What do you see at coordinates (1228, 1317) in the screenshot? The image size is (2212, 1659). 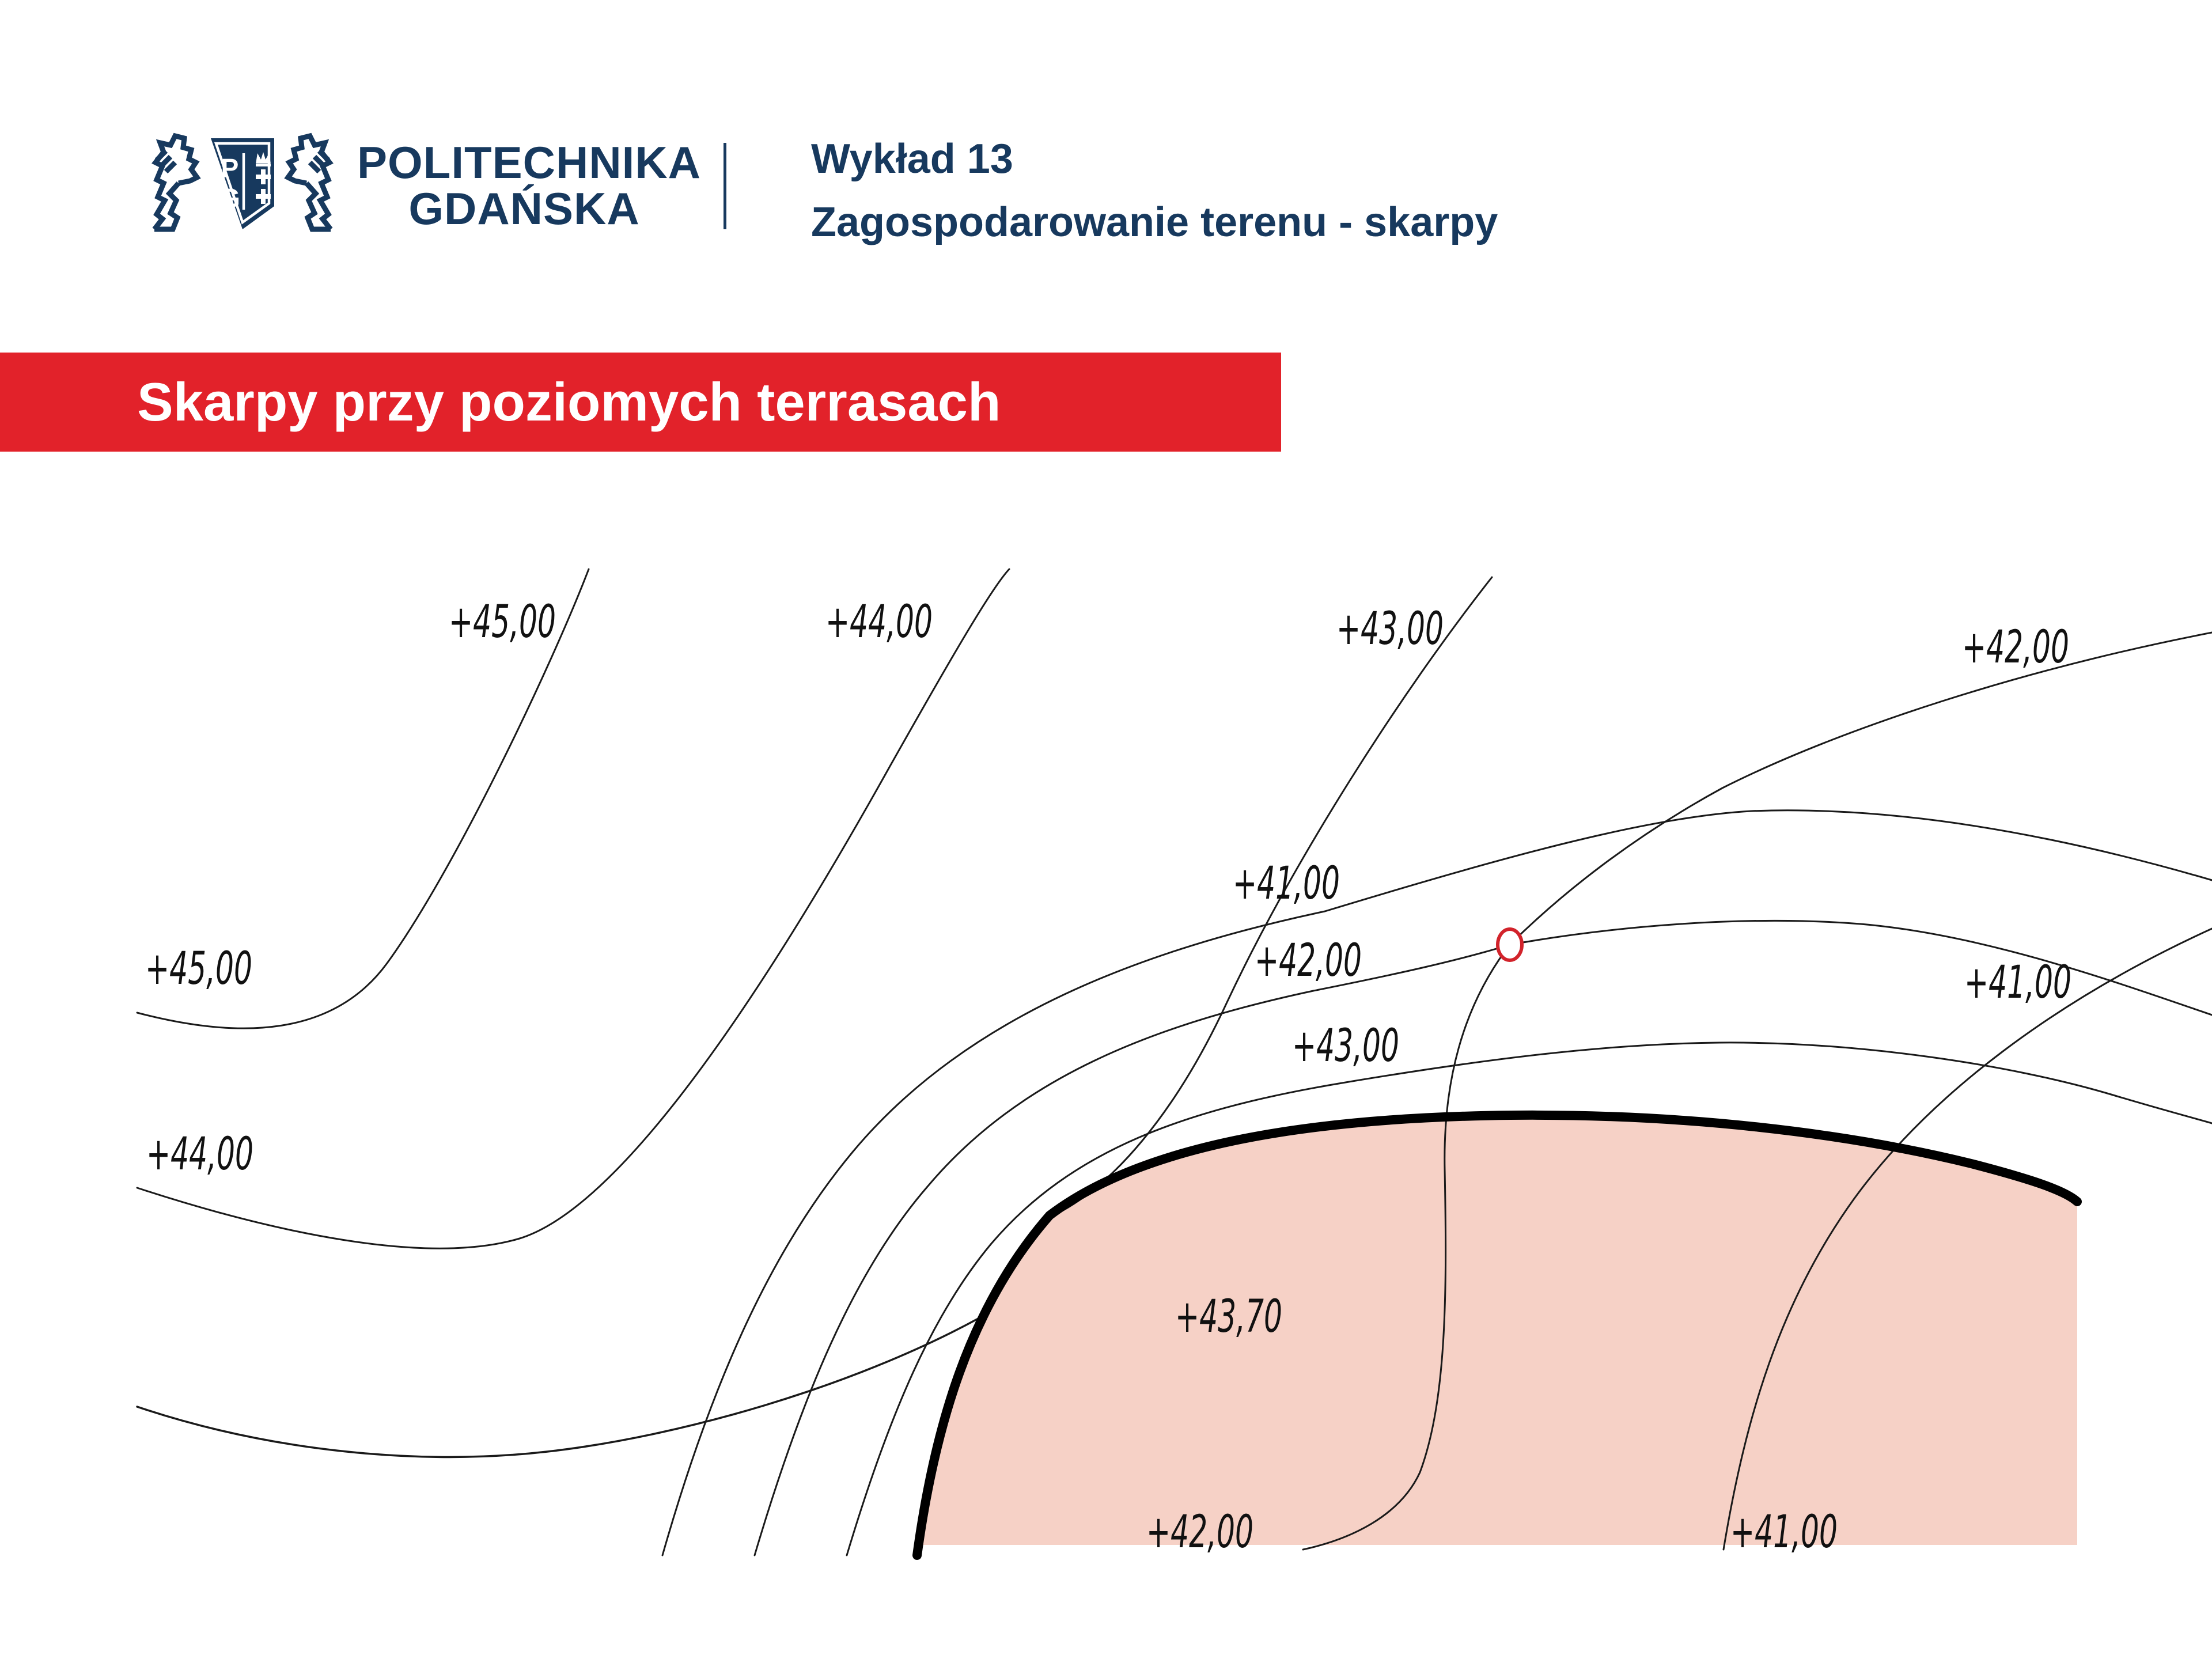 I see `elevation-label-terrace: +43,70` at bounding box center [1228, 1317].